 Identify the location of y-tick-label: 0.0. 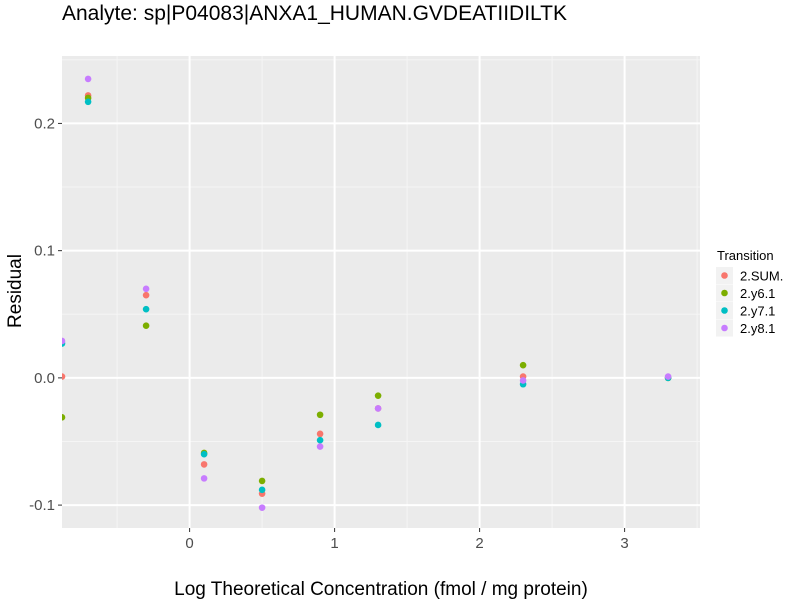
(44, 378).